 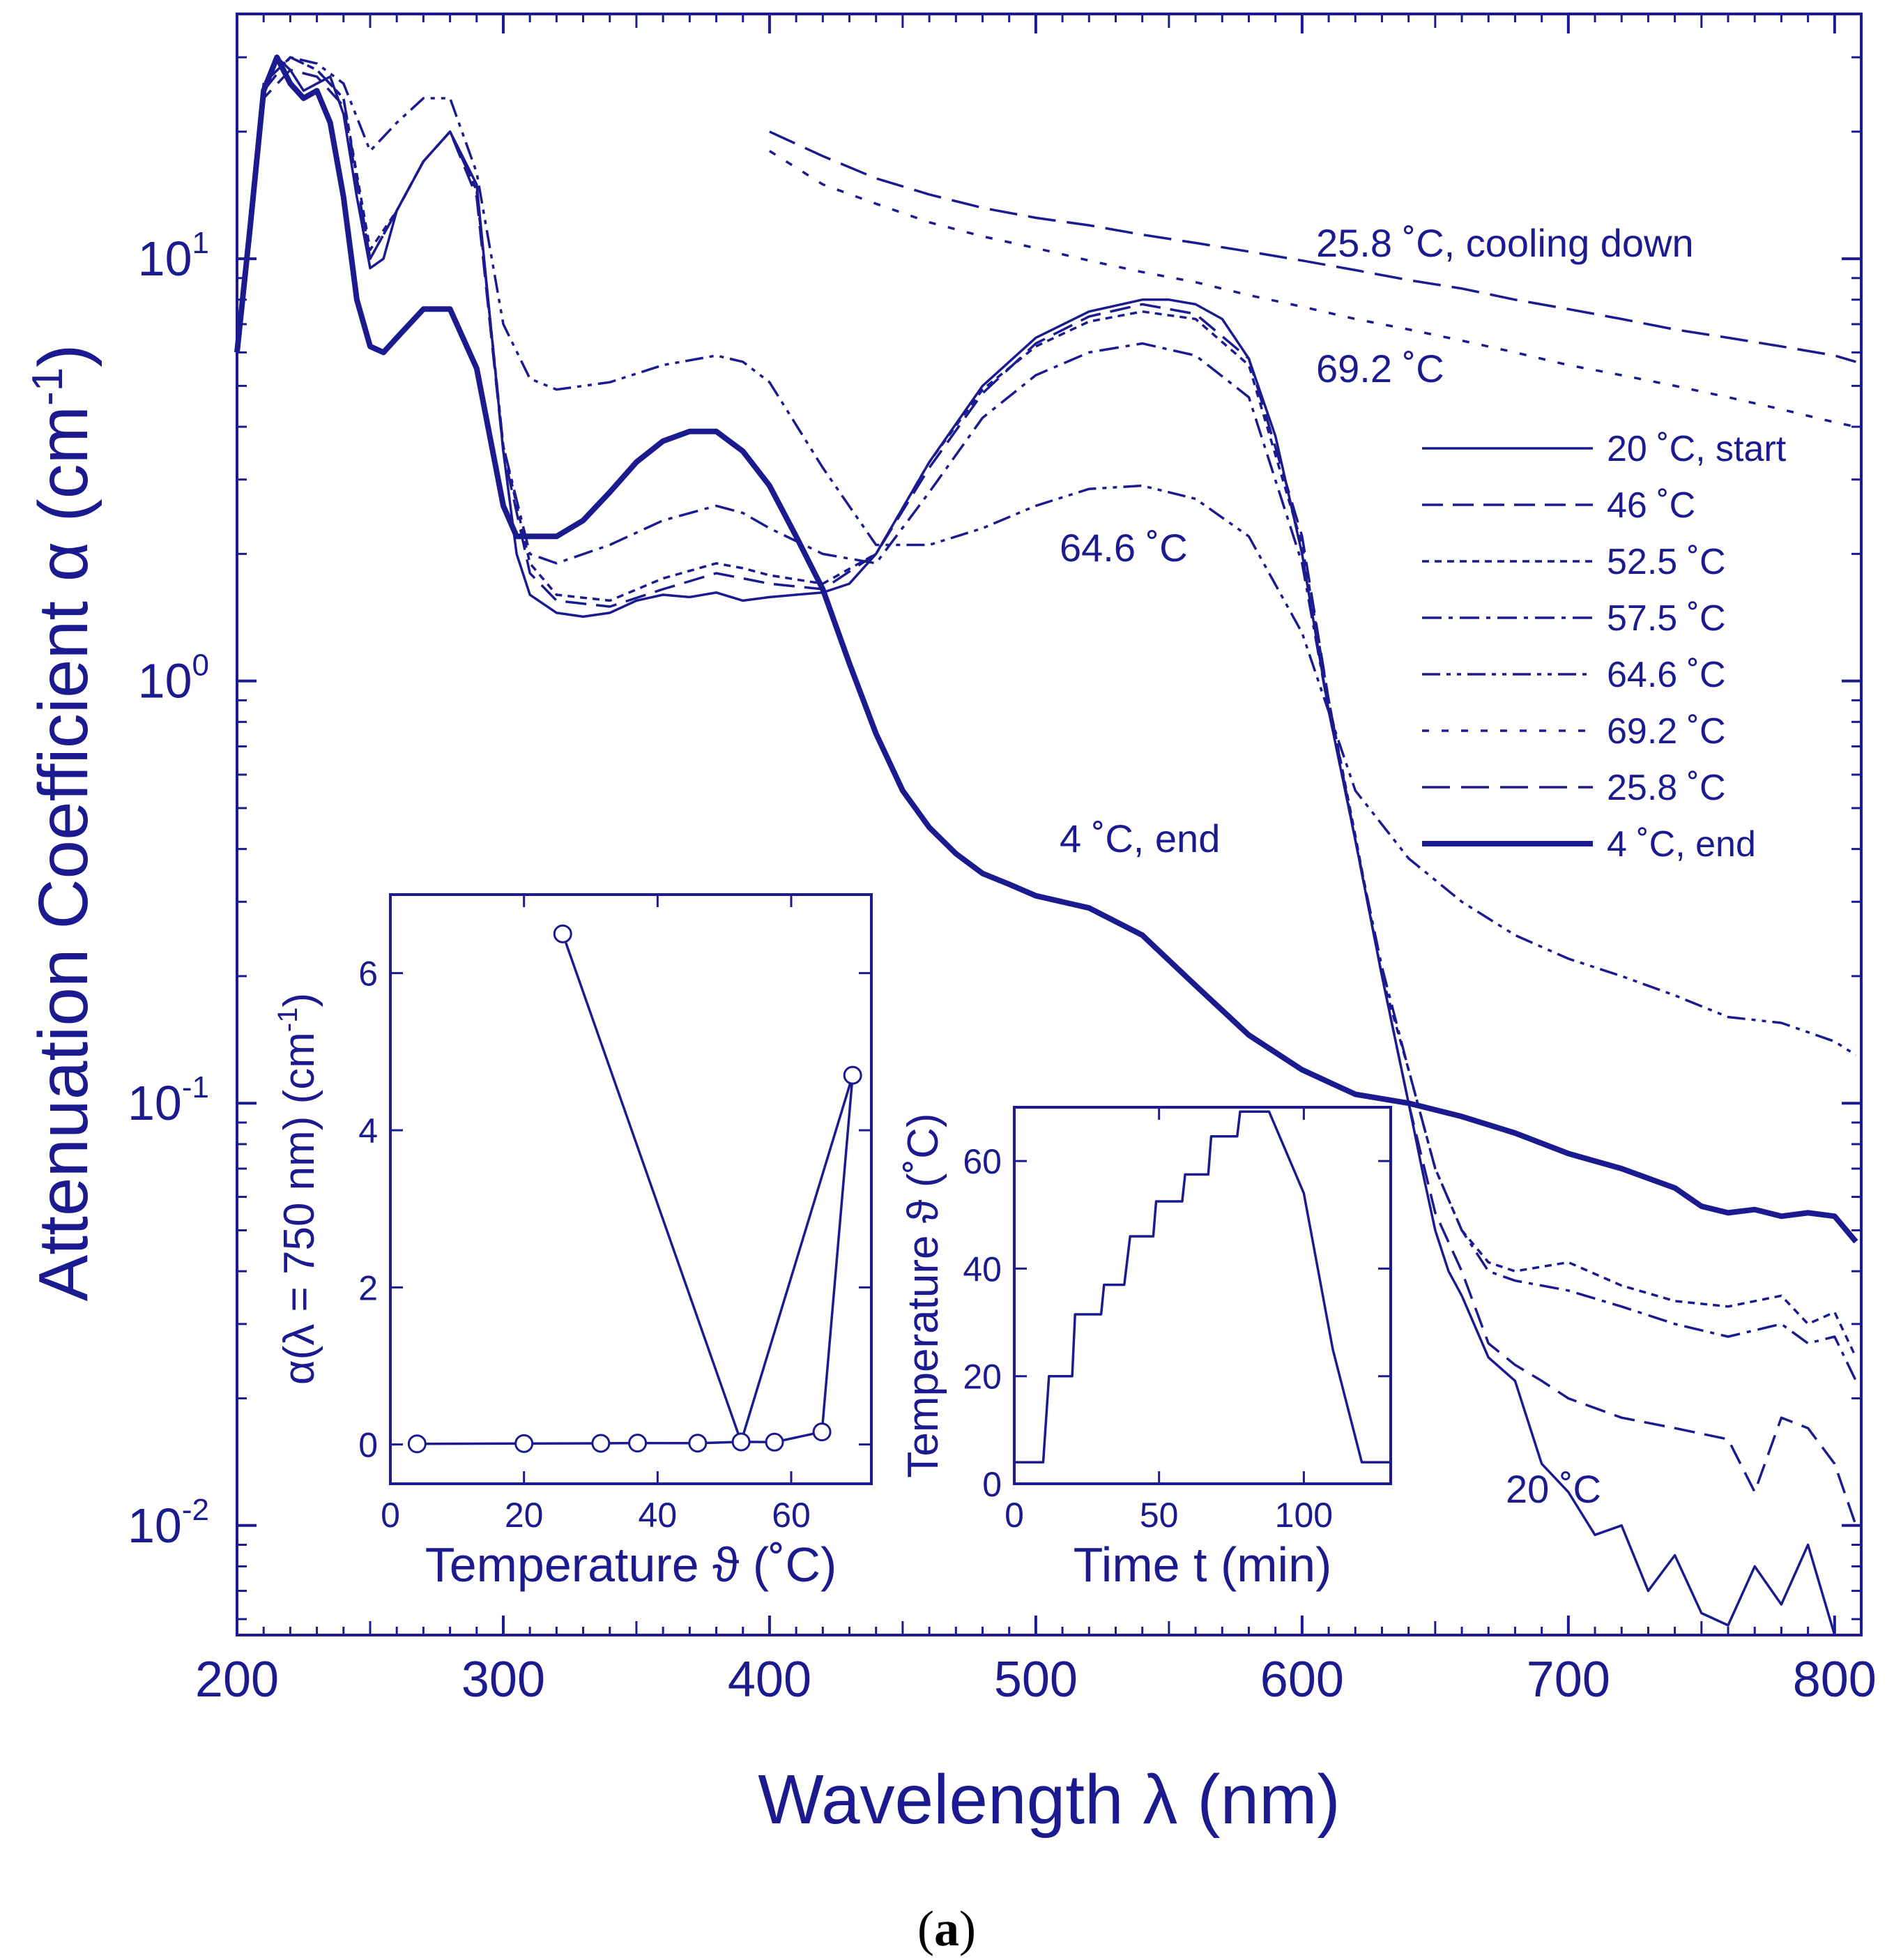 I want to click on series-line-25-8-c, so click(x=1312, y=246).